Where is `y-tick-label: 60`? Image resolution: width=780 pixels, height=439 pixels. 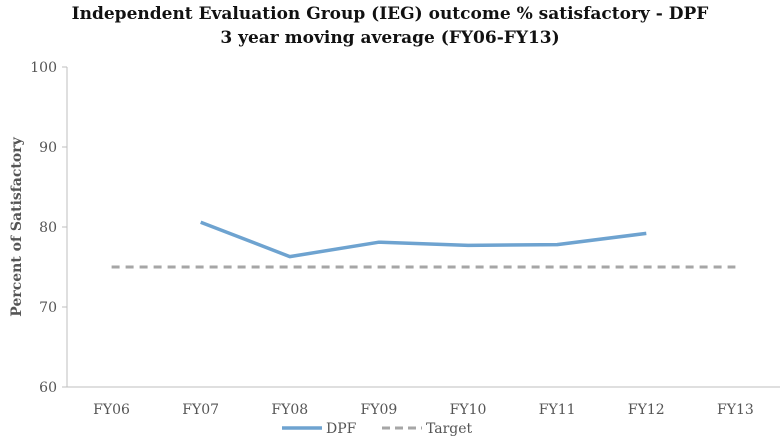 y-tick-label: 60 is located at coordinates (48, 388).